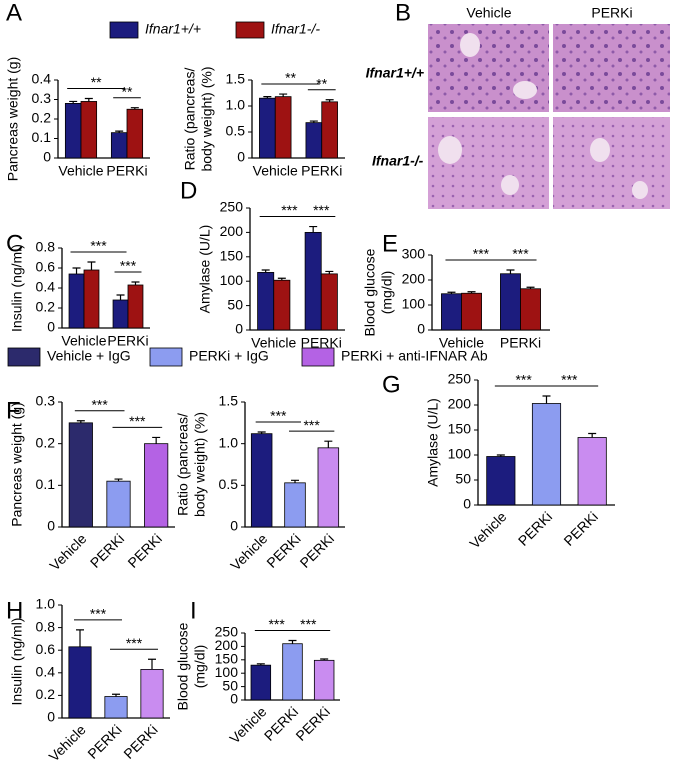 This screenshot has height=776, width=677. Describe the element at coordinates (173, 29) in the screenshot. I see `legend-label: Ifnar1+/+` at that location.